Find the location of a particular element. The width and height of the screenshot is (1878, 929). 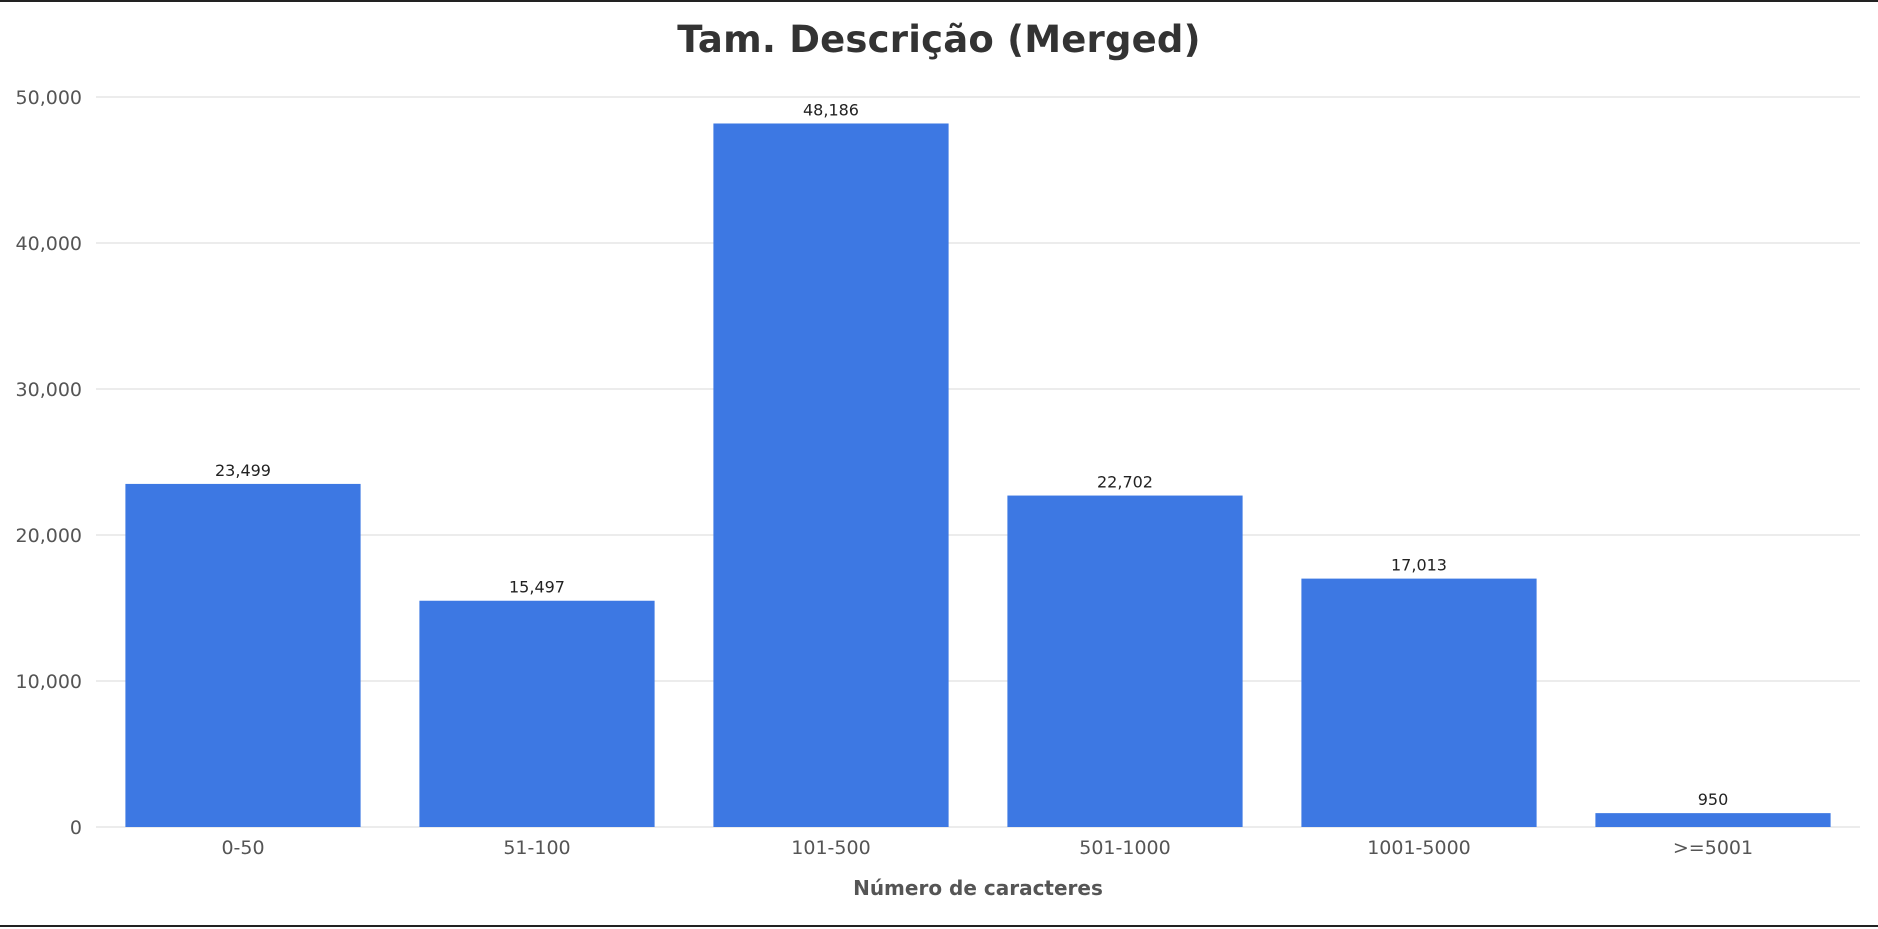

chart-title: Tam. Descrição (Merged) is located at coordinates (939, 39).